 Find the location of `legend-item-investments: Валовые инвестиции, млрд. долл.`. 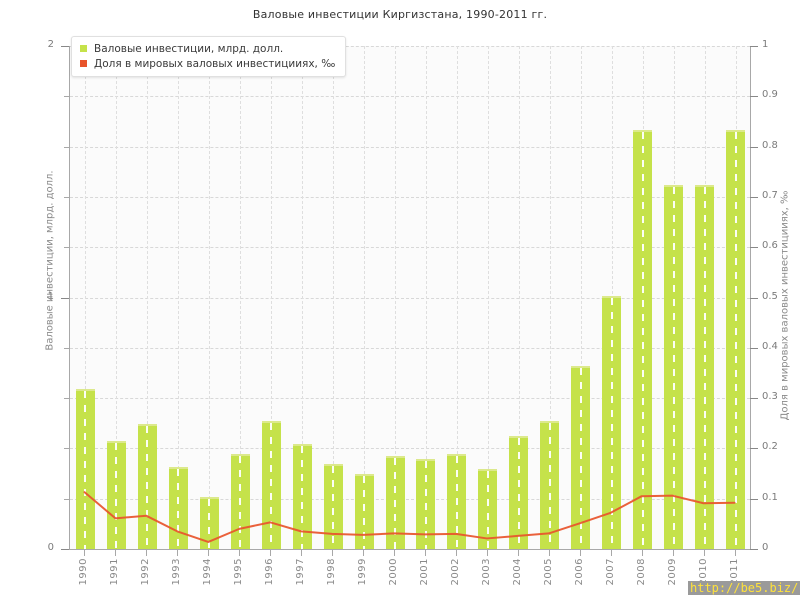

legend-item-investments: Валовые инвестиции, млрд. долл. is located at coordinates (207, 48).